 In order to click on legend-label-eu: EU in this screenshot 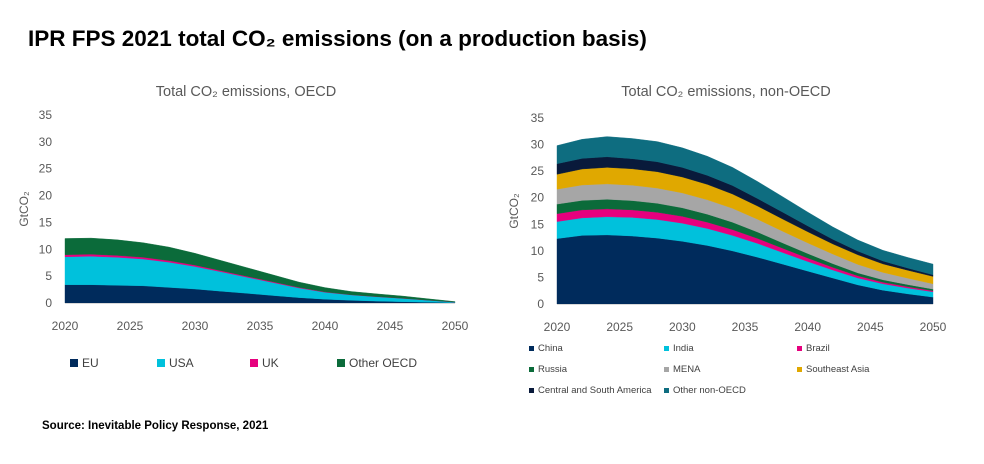, I will do `click(90, 363)`.